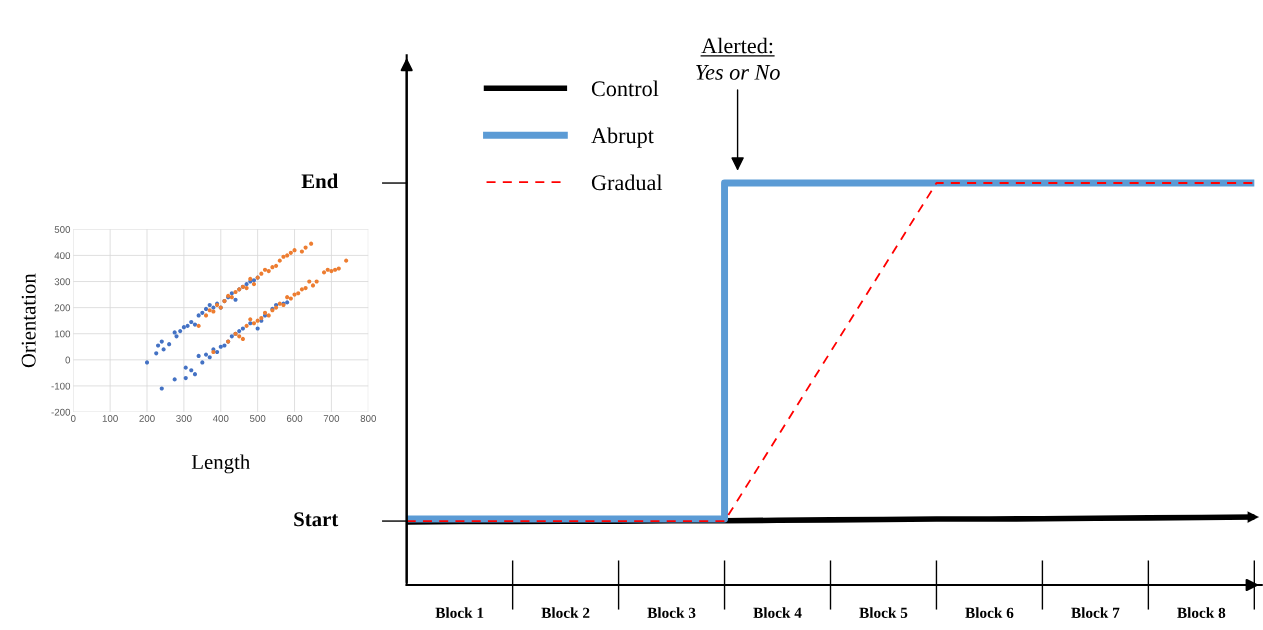  What do you see at coordinates (368, 418) in the screenshot?
I see `x-tick-label: 800` at bounding box center [368, 418].